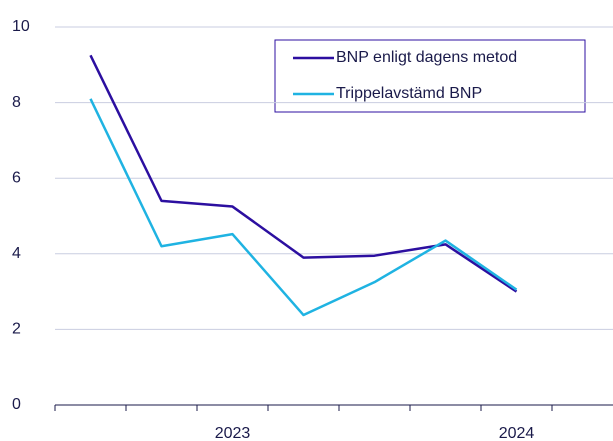  Describe the element at coordinates (16, 253) in the screenshot. I see `y-tick-label: 4` at that location.